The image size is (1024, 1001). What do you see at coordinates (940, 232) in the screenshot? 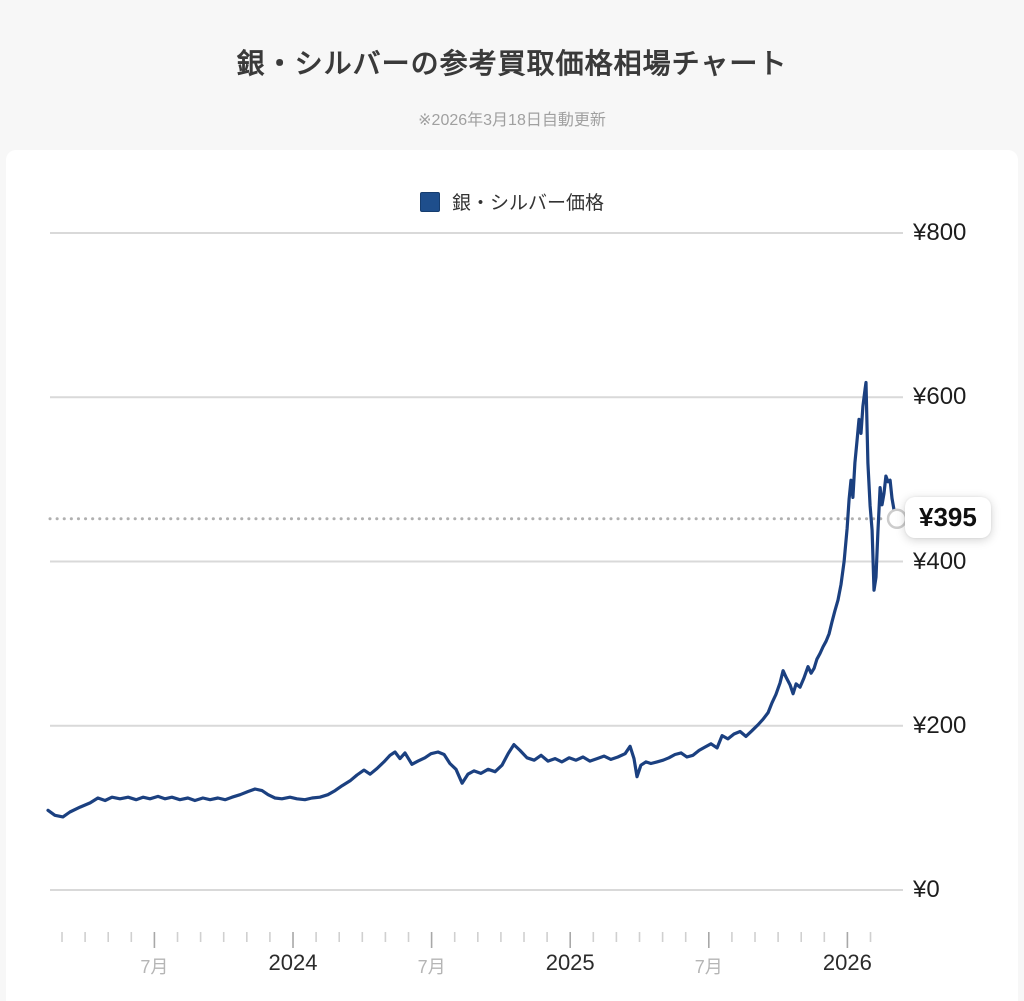
I see `y-axis-label: ¥800` at bounding box center [940, 232].